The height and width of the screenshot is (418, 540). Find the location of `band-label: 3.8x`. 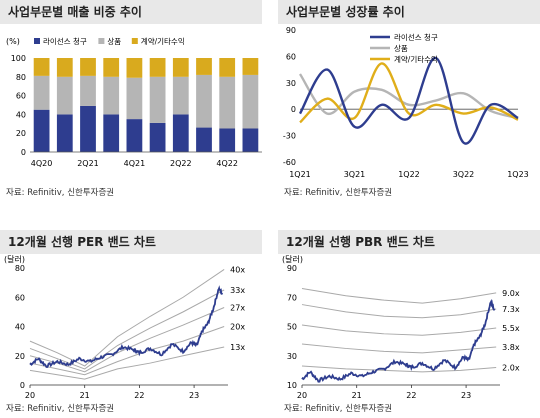

band-label: 3.8x is located at coordinates (511, 347).